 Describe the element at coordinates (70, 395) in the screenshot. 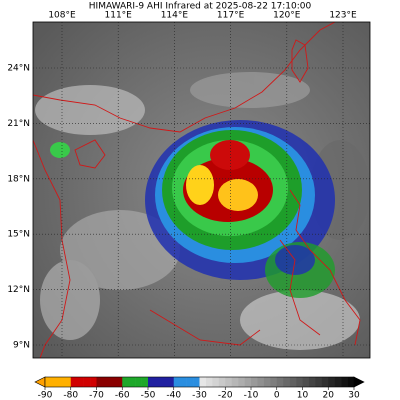

I see `colorbar-tick-label: -80` at that location.